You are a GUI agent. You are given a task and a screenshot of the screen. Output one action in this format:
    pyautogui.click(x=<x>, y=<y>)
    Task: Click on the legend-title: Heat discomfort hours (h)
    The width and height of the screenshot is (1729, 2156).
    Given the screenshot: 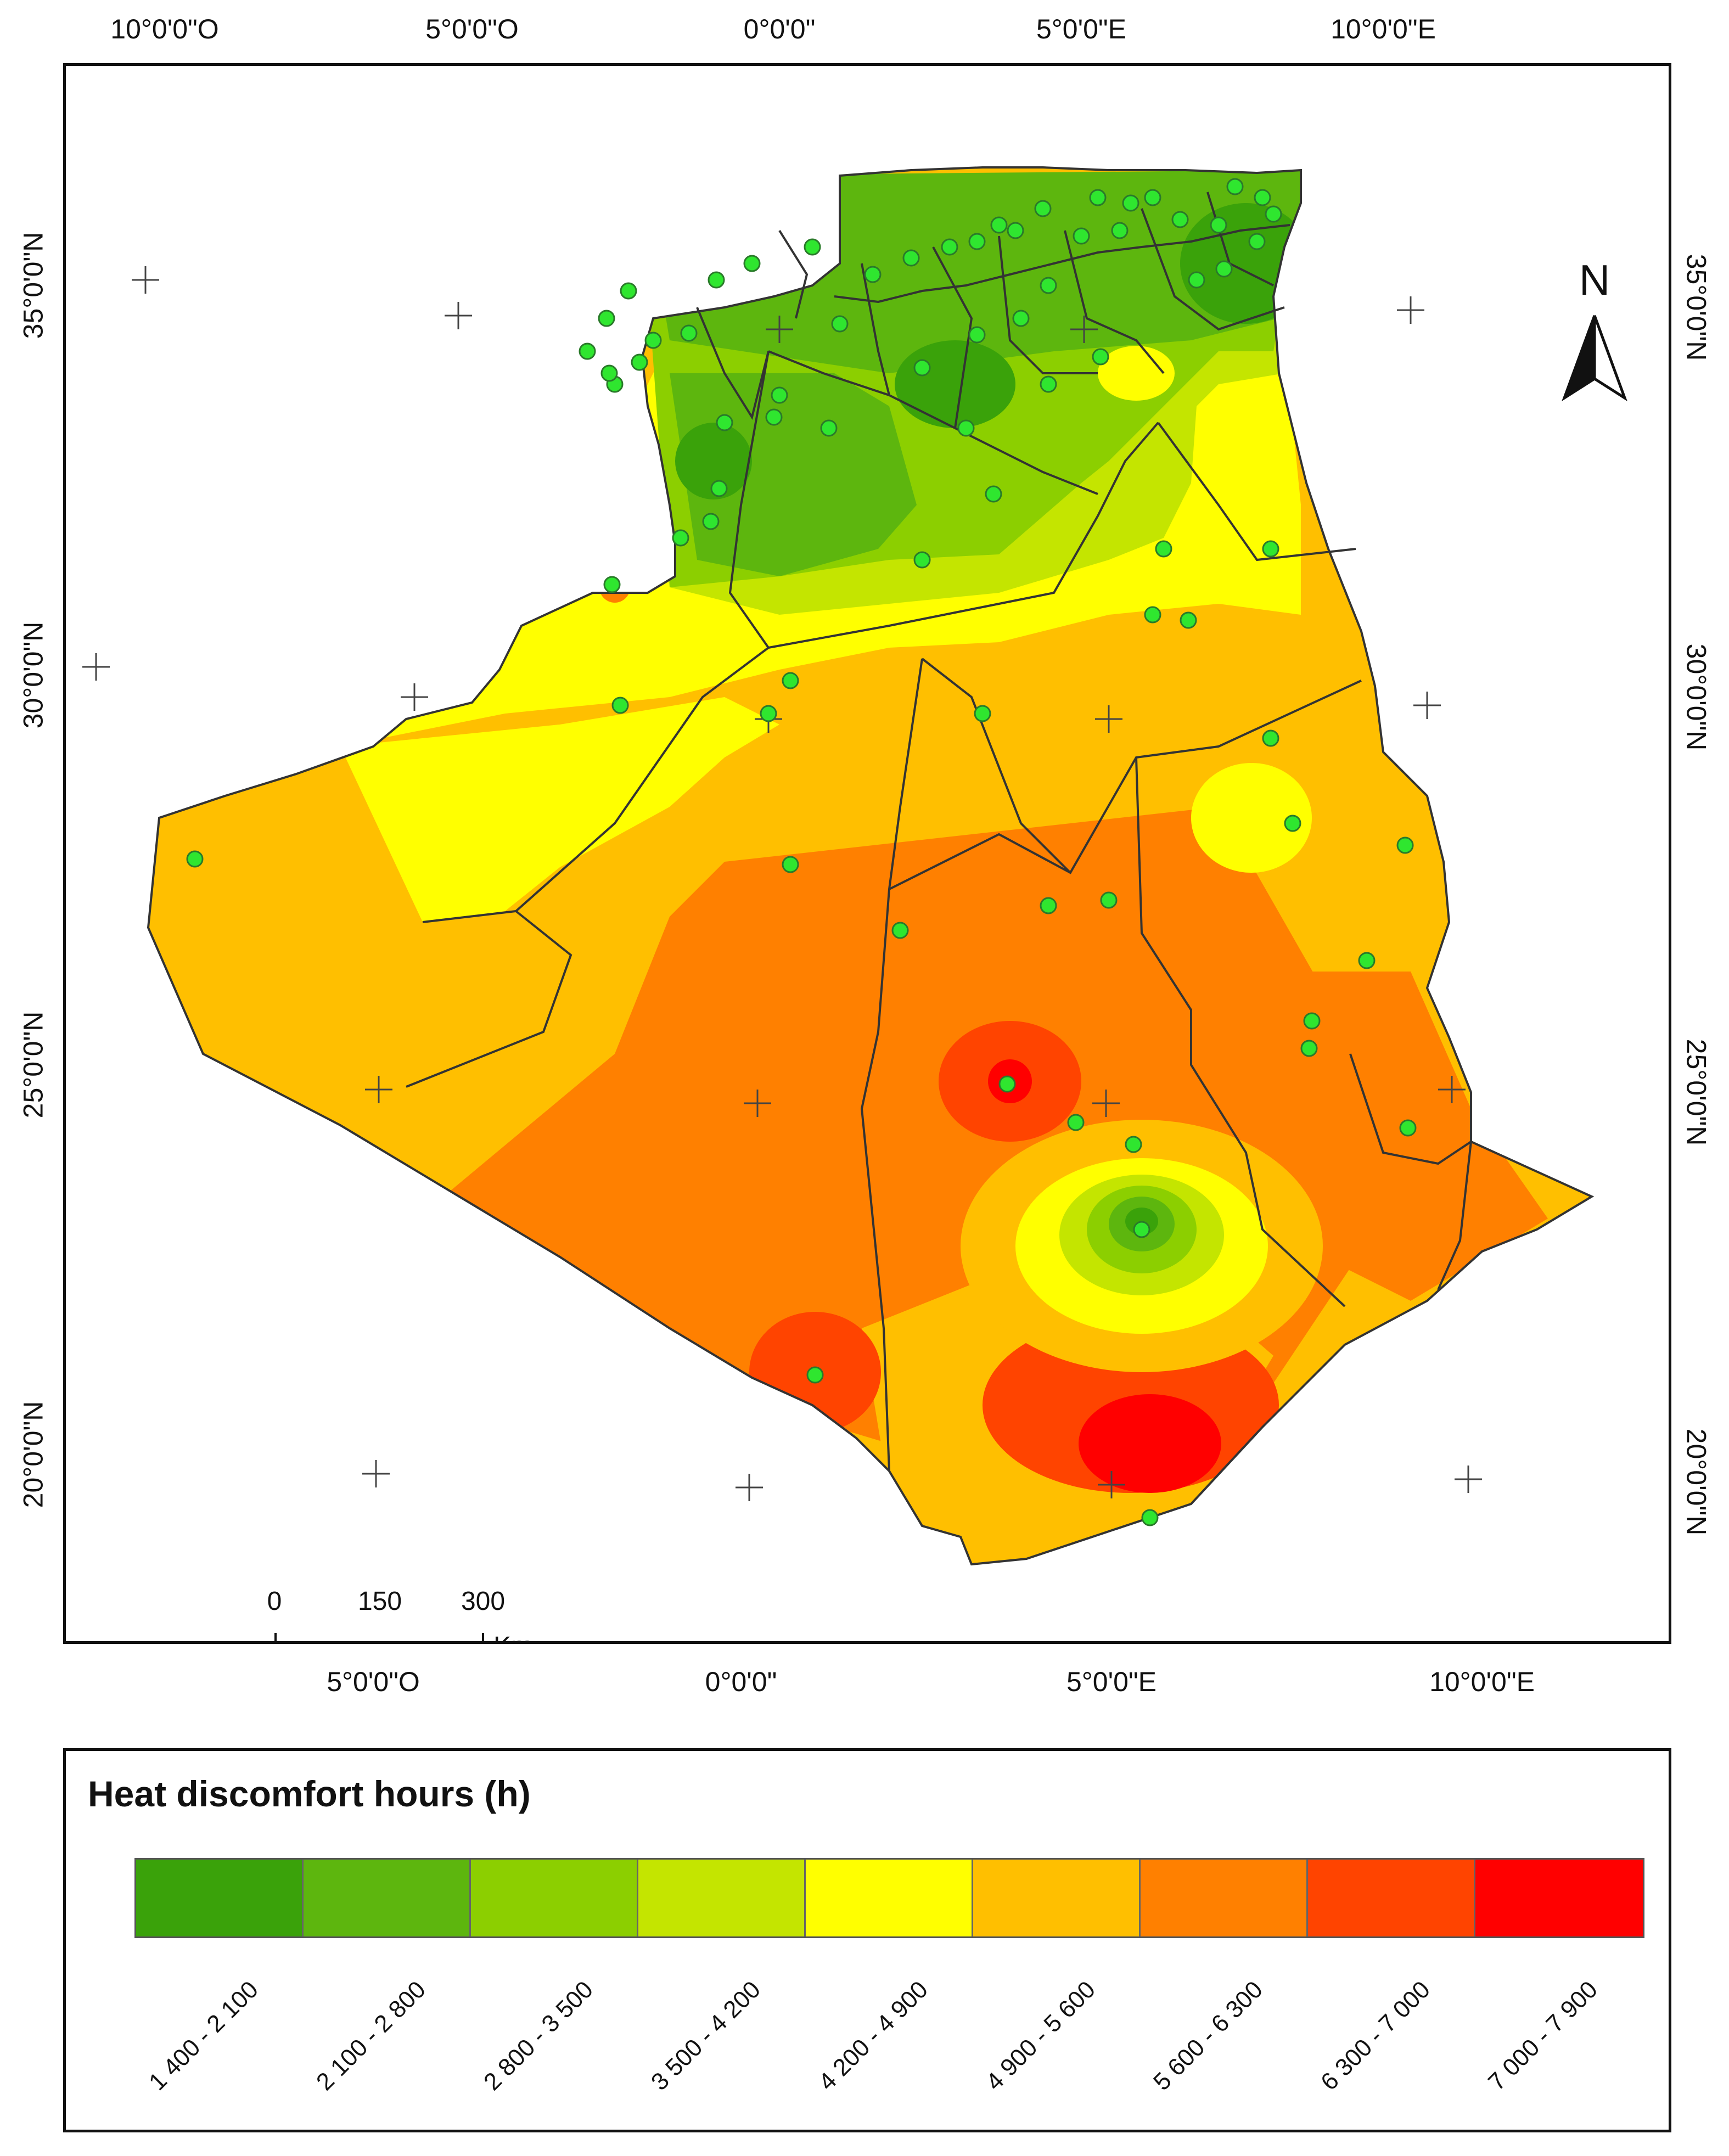 What is the action you would take?
    pyautogui.click(x=309, y=1793)
    